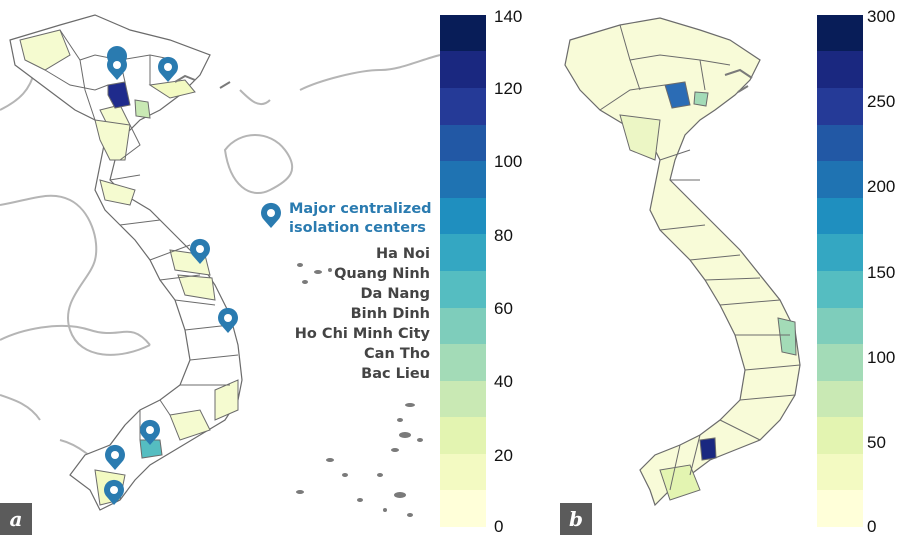 This screenshot has width=908, height=537. I want to click on colorbar-b-tick: 200, so click(881, 186).